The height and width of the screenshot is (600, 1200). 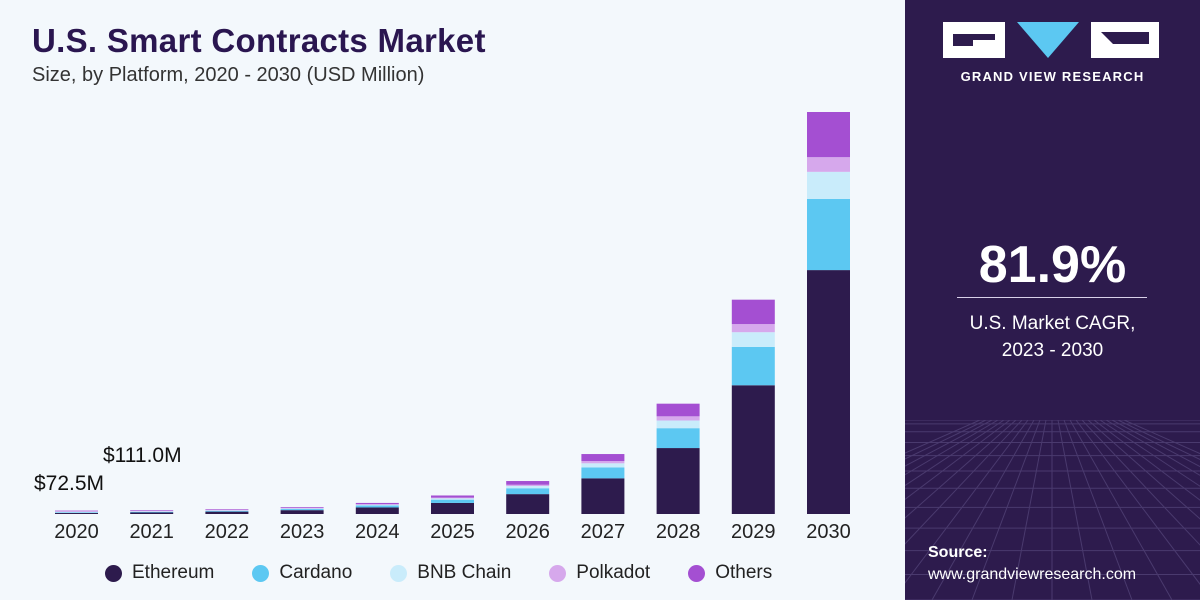 What do you see at coordinates (1052, 265) in the screenshot?
I see `cagr-value: 81.9%` at bounding box center [1052, 265].